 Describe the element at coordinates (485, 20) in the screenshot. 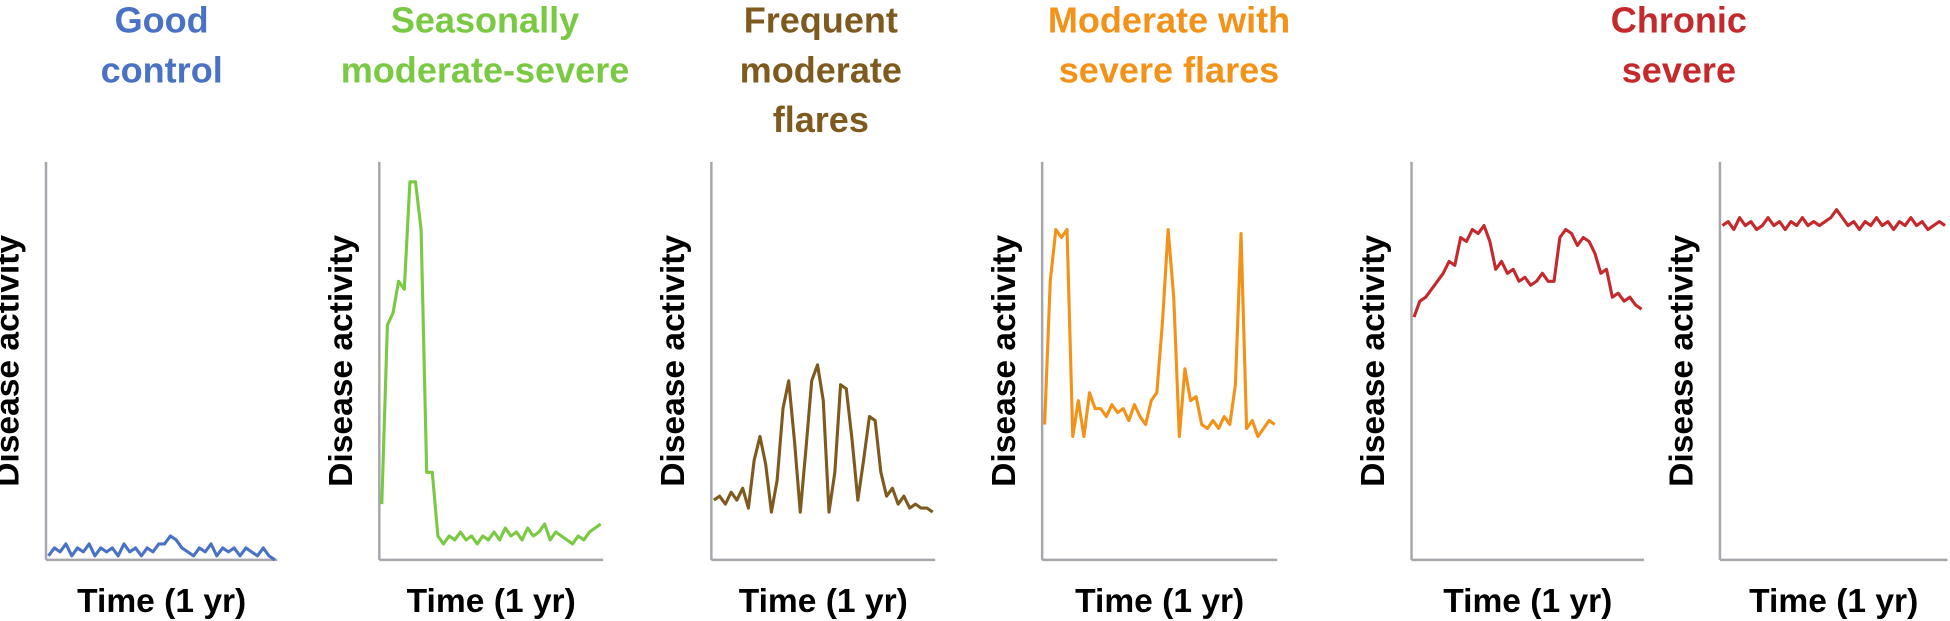

I see `chart-title: Seasonally` at that location.